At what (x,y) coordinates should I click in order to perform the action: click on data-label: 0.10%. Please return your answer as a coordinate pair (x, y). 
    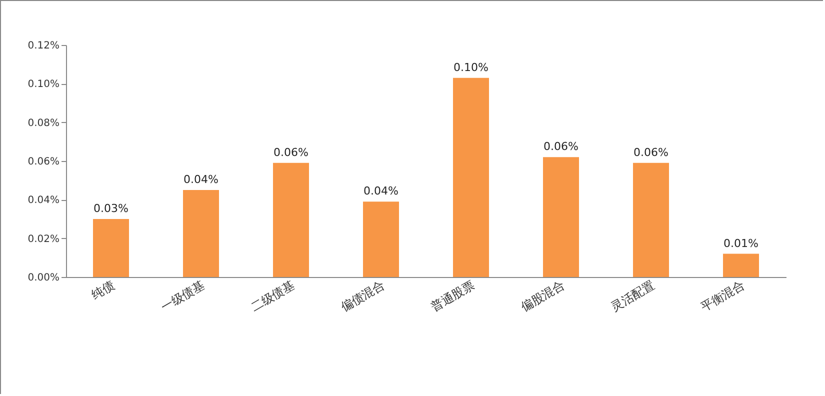
    Looking at the image, I should click on (471, 67).